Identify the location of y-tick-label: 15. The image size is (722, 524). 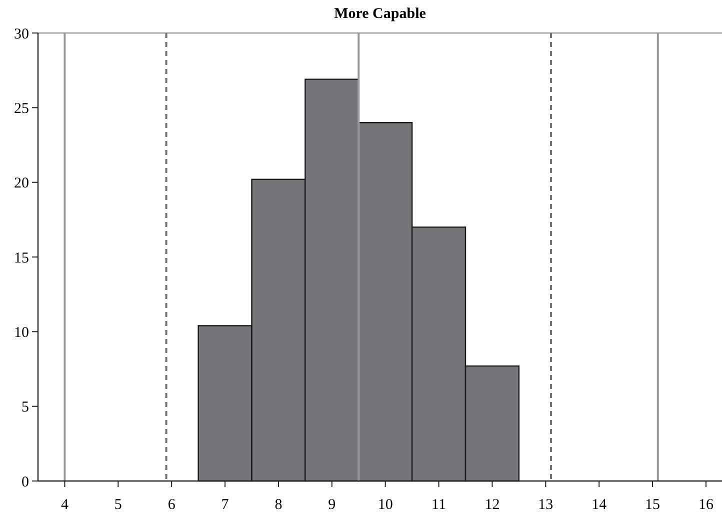
(21, 258).